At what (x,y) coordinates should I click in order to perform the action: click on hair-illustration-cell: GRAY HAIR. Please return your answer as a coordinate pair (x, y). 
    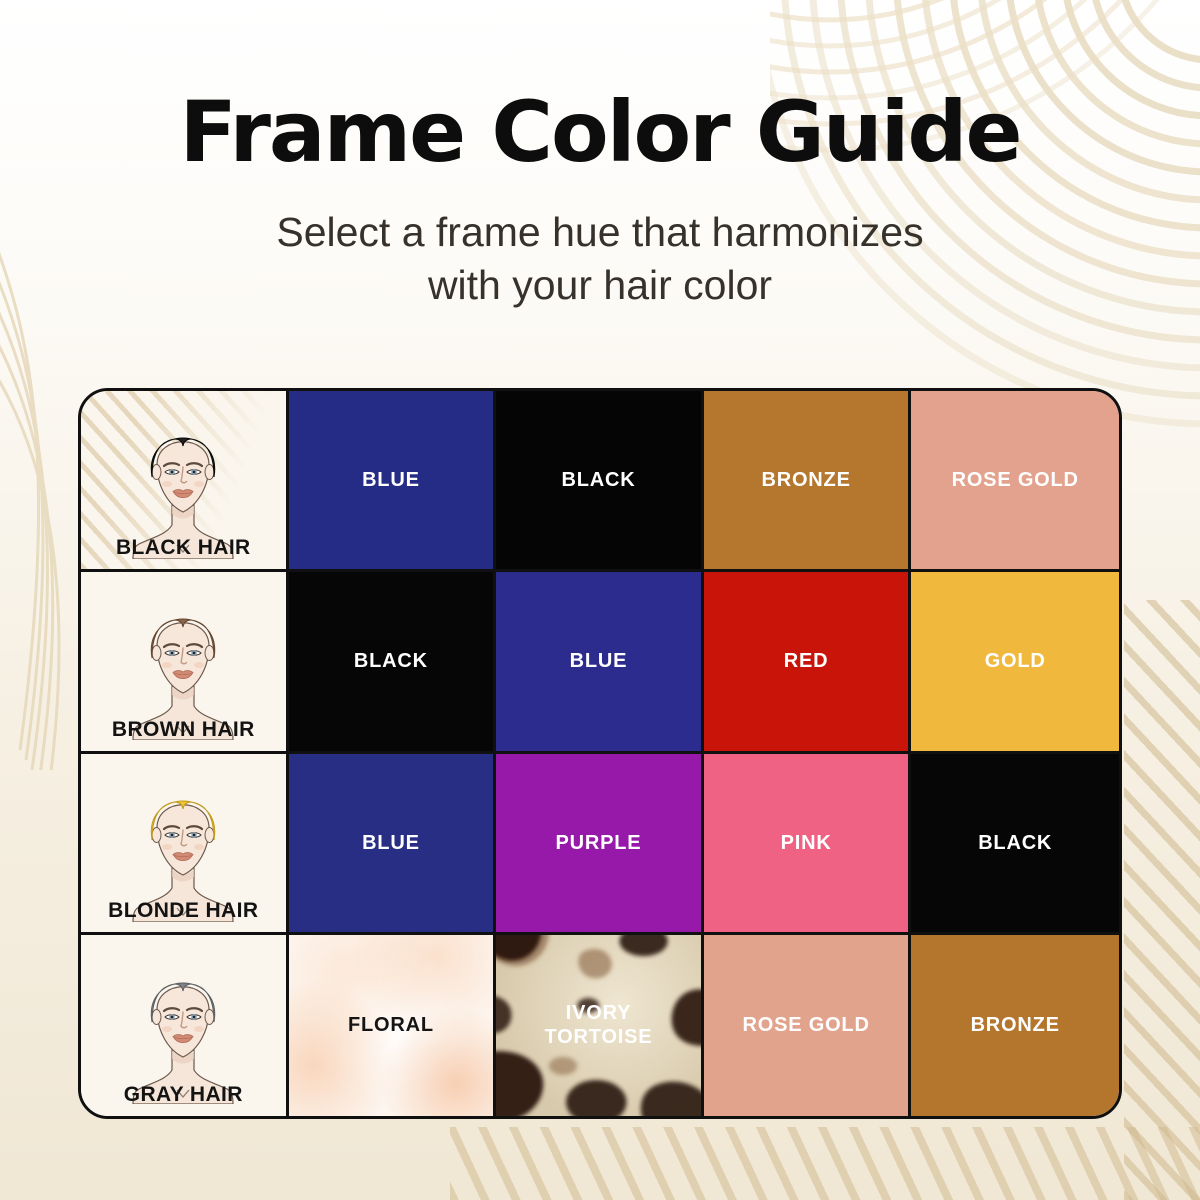
    Looking at the image, I should click on (185, 1025).